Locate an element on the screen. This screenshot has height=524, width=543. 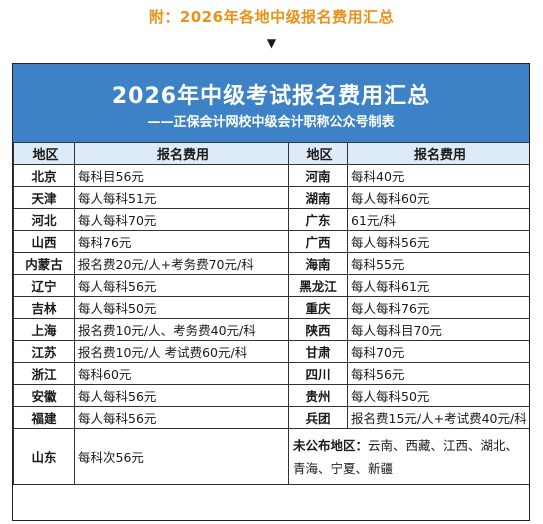
region-cell: 北京 is located at coordinates (44, 175).